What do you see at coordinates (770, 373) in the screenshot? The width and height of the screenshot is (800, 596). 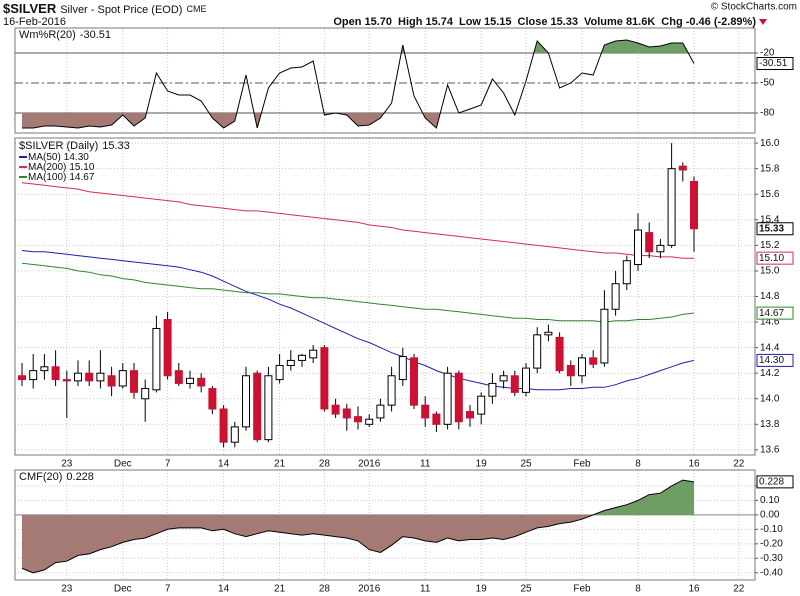 I see `y-tick-label: 14.2` at bounding box center [770, 373].